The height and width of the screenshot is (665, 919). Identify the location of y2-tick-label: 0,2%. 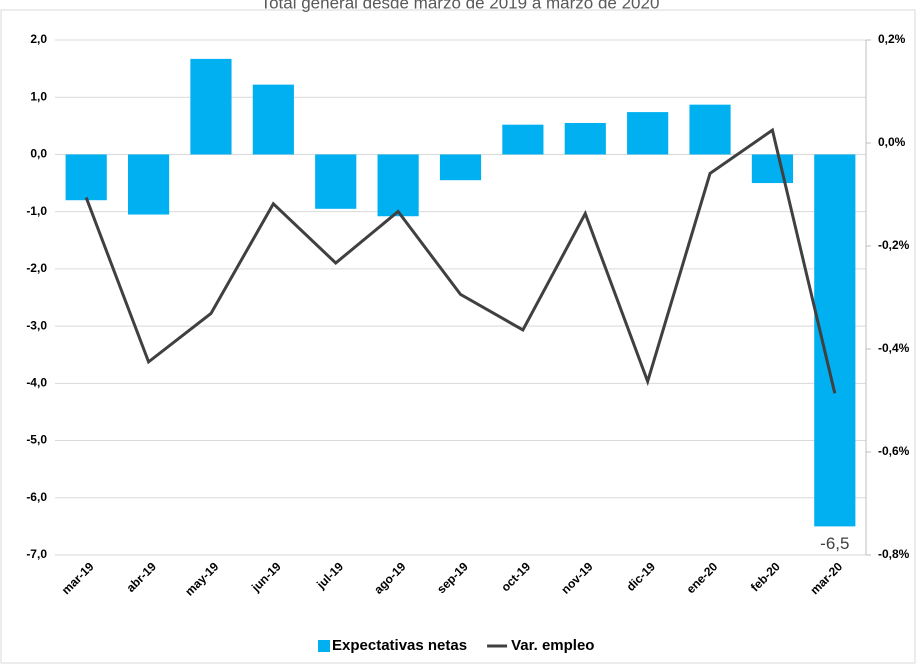
(892, 39).